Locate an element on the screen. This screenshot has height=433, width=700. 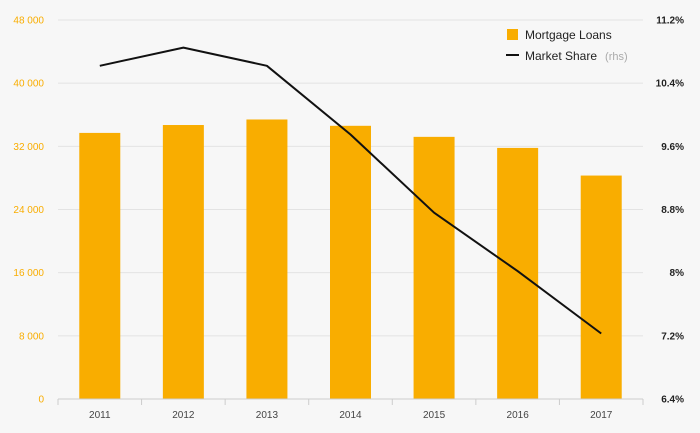
bar-mortgage-loans-2016 is located at coordinates (518, 273).